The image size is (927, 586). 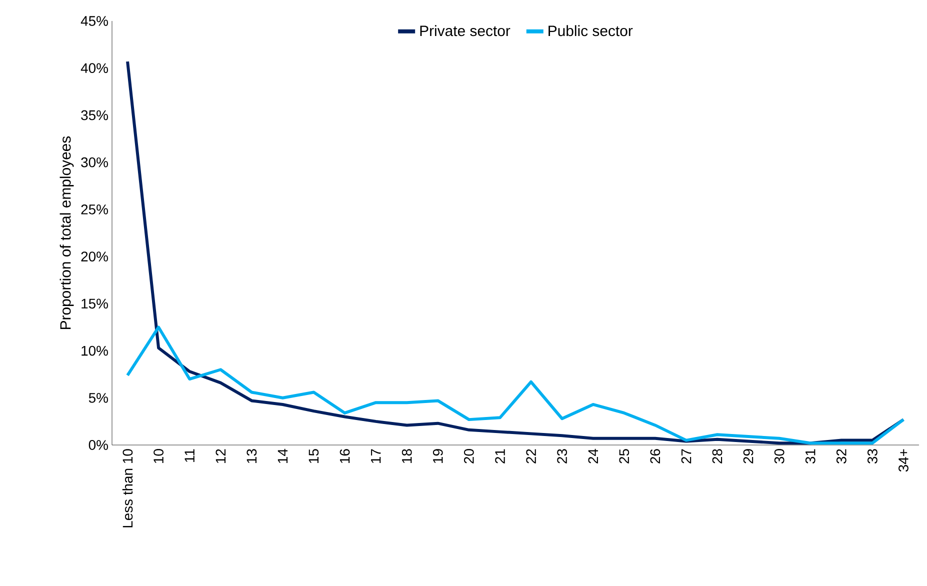 I want to click on x-tick-label: 30, so click(x=779, y=456).